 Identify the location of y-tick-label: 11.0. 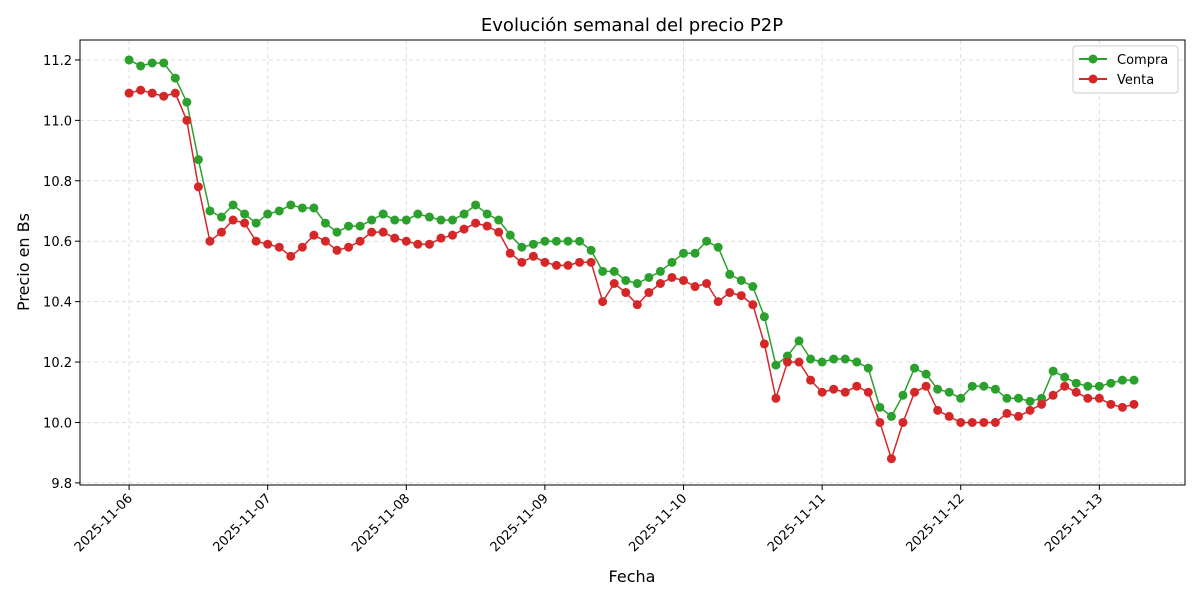
(57, 121).